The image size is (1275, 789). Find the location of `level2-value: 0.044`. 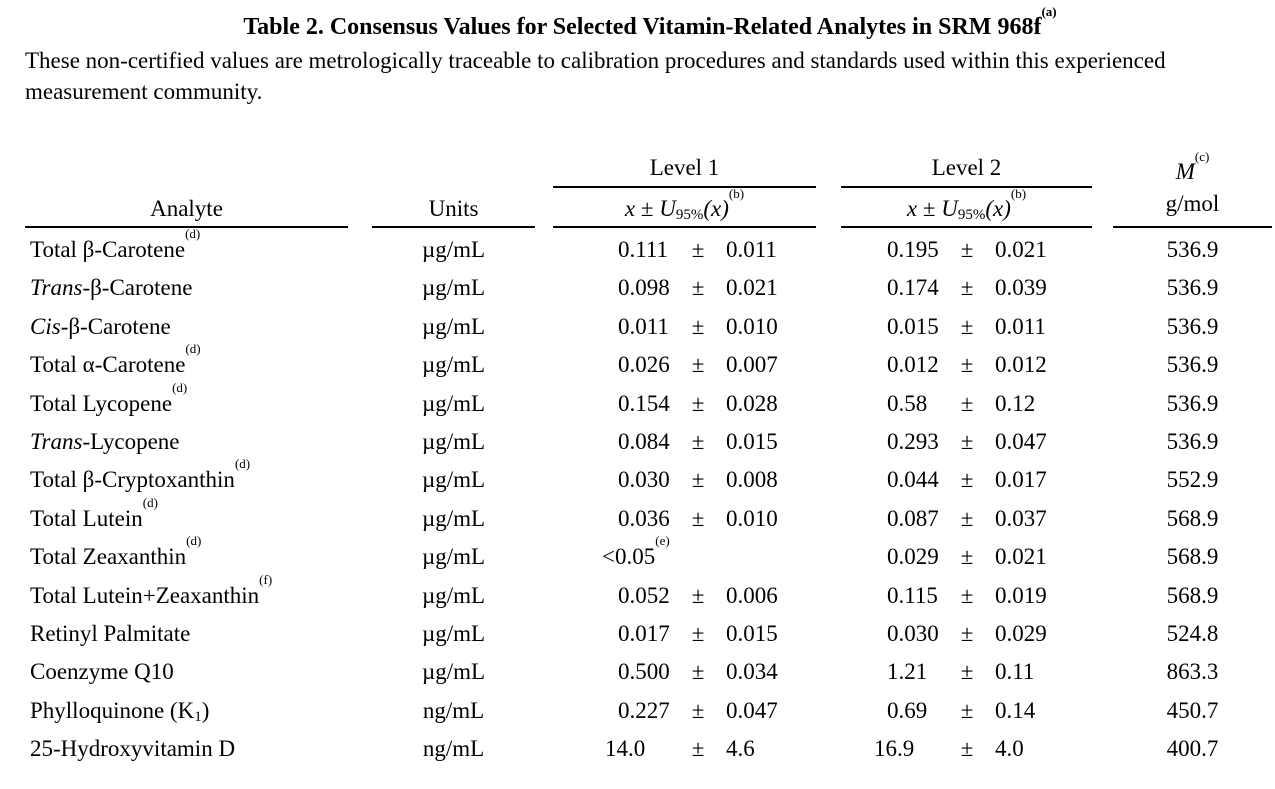

level2-value: 0.044 is located at coordinates (913, 479).